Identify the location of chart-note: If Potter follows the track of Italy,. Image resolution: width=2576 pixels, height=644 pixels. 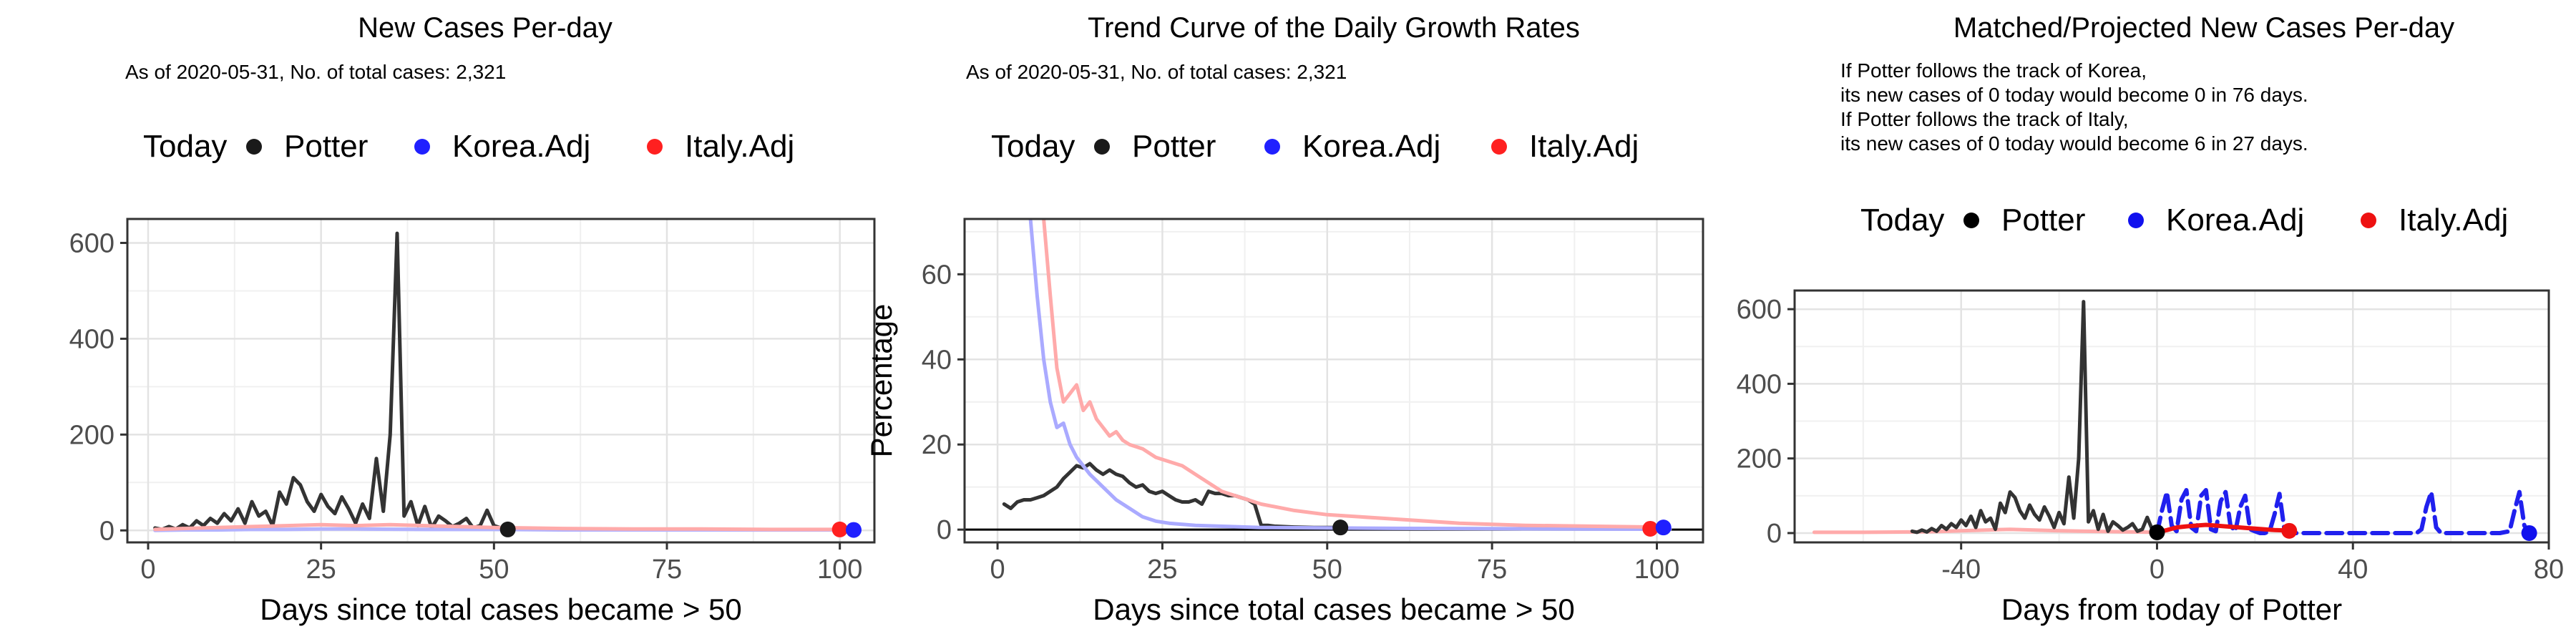
(1984, 119).